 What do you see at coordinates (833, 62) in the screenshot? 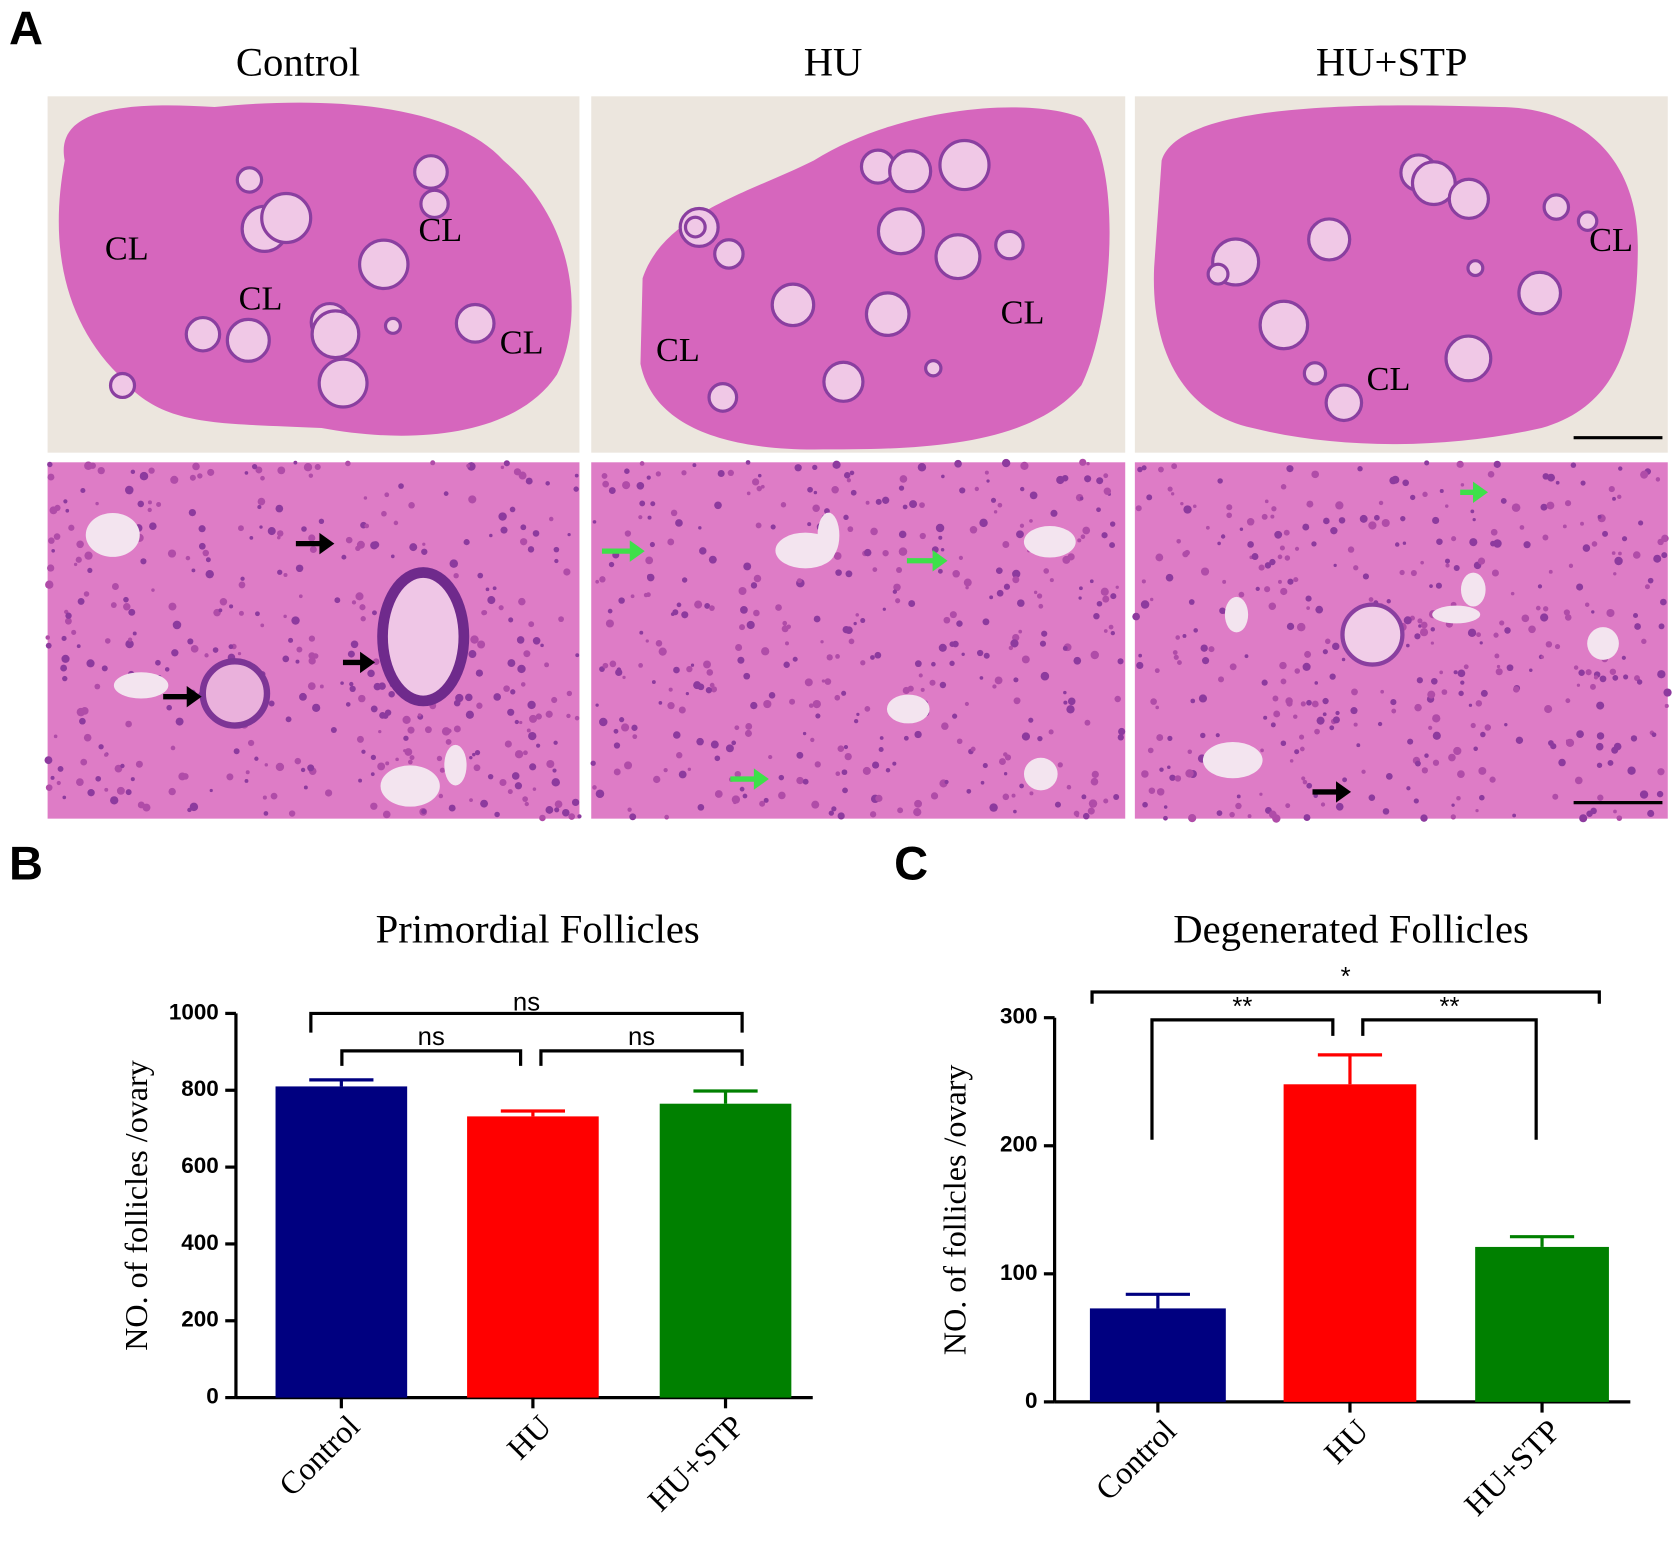
I see `column-title: HU` at bounding box center [833, 62].